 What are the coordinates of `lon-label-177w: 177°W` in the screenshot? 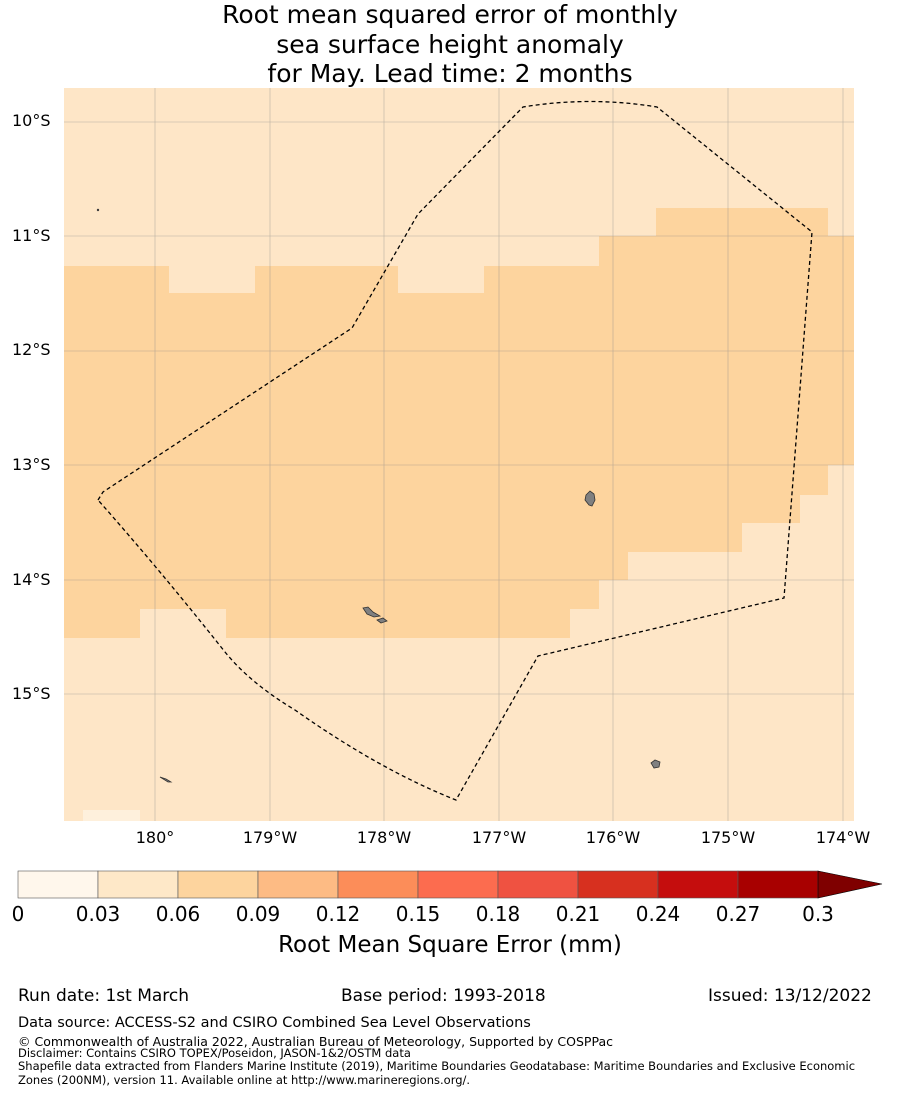 It's located at (499, 837).